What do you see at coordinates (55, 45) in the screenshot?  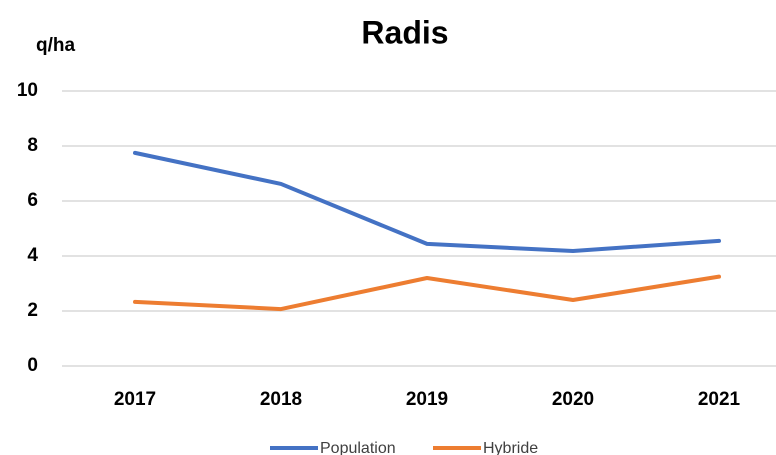 I see `y-axis-label: q/ha` at bounding box center [55, 45].